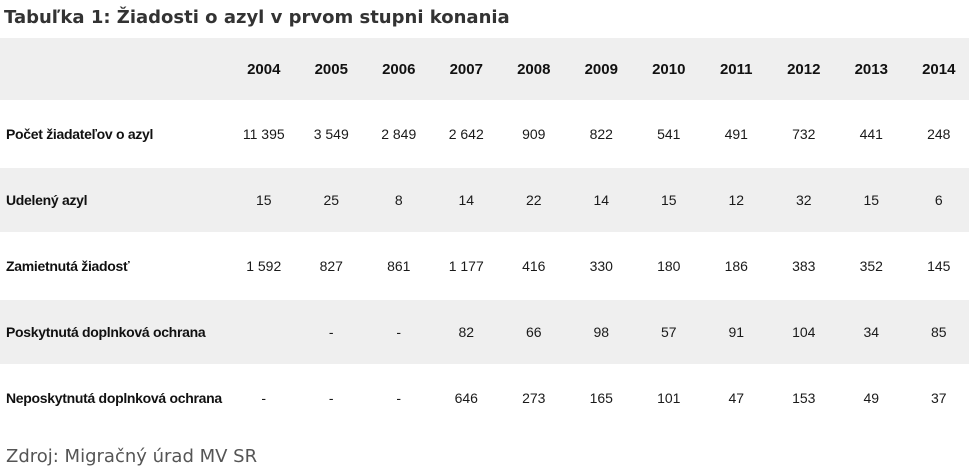 Image resolution: width=969 pixels, height=475 pixels. What do you see at coordinates (938, 200) in the screenshot?
I see `table-cell: 6` at bounding box center [938, 200].